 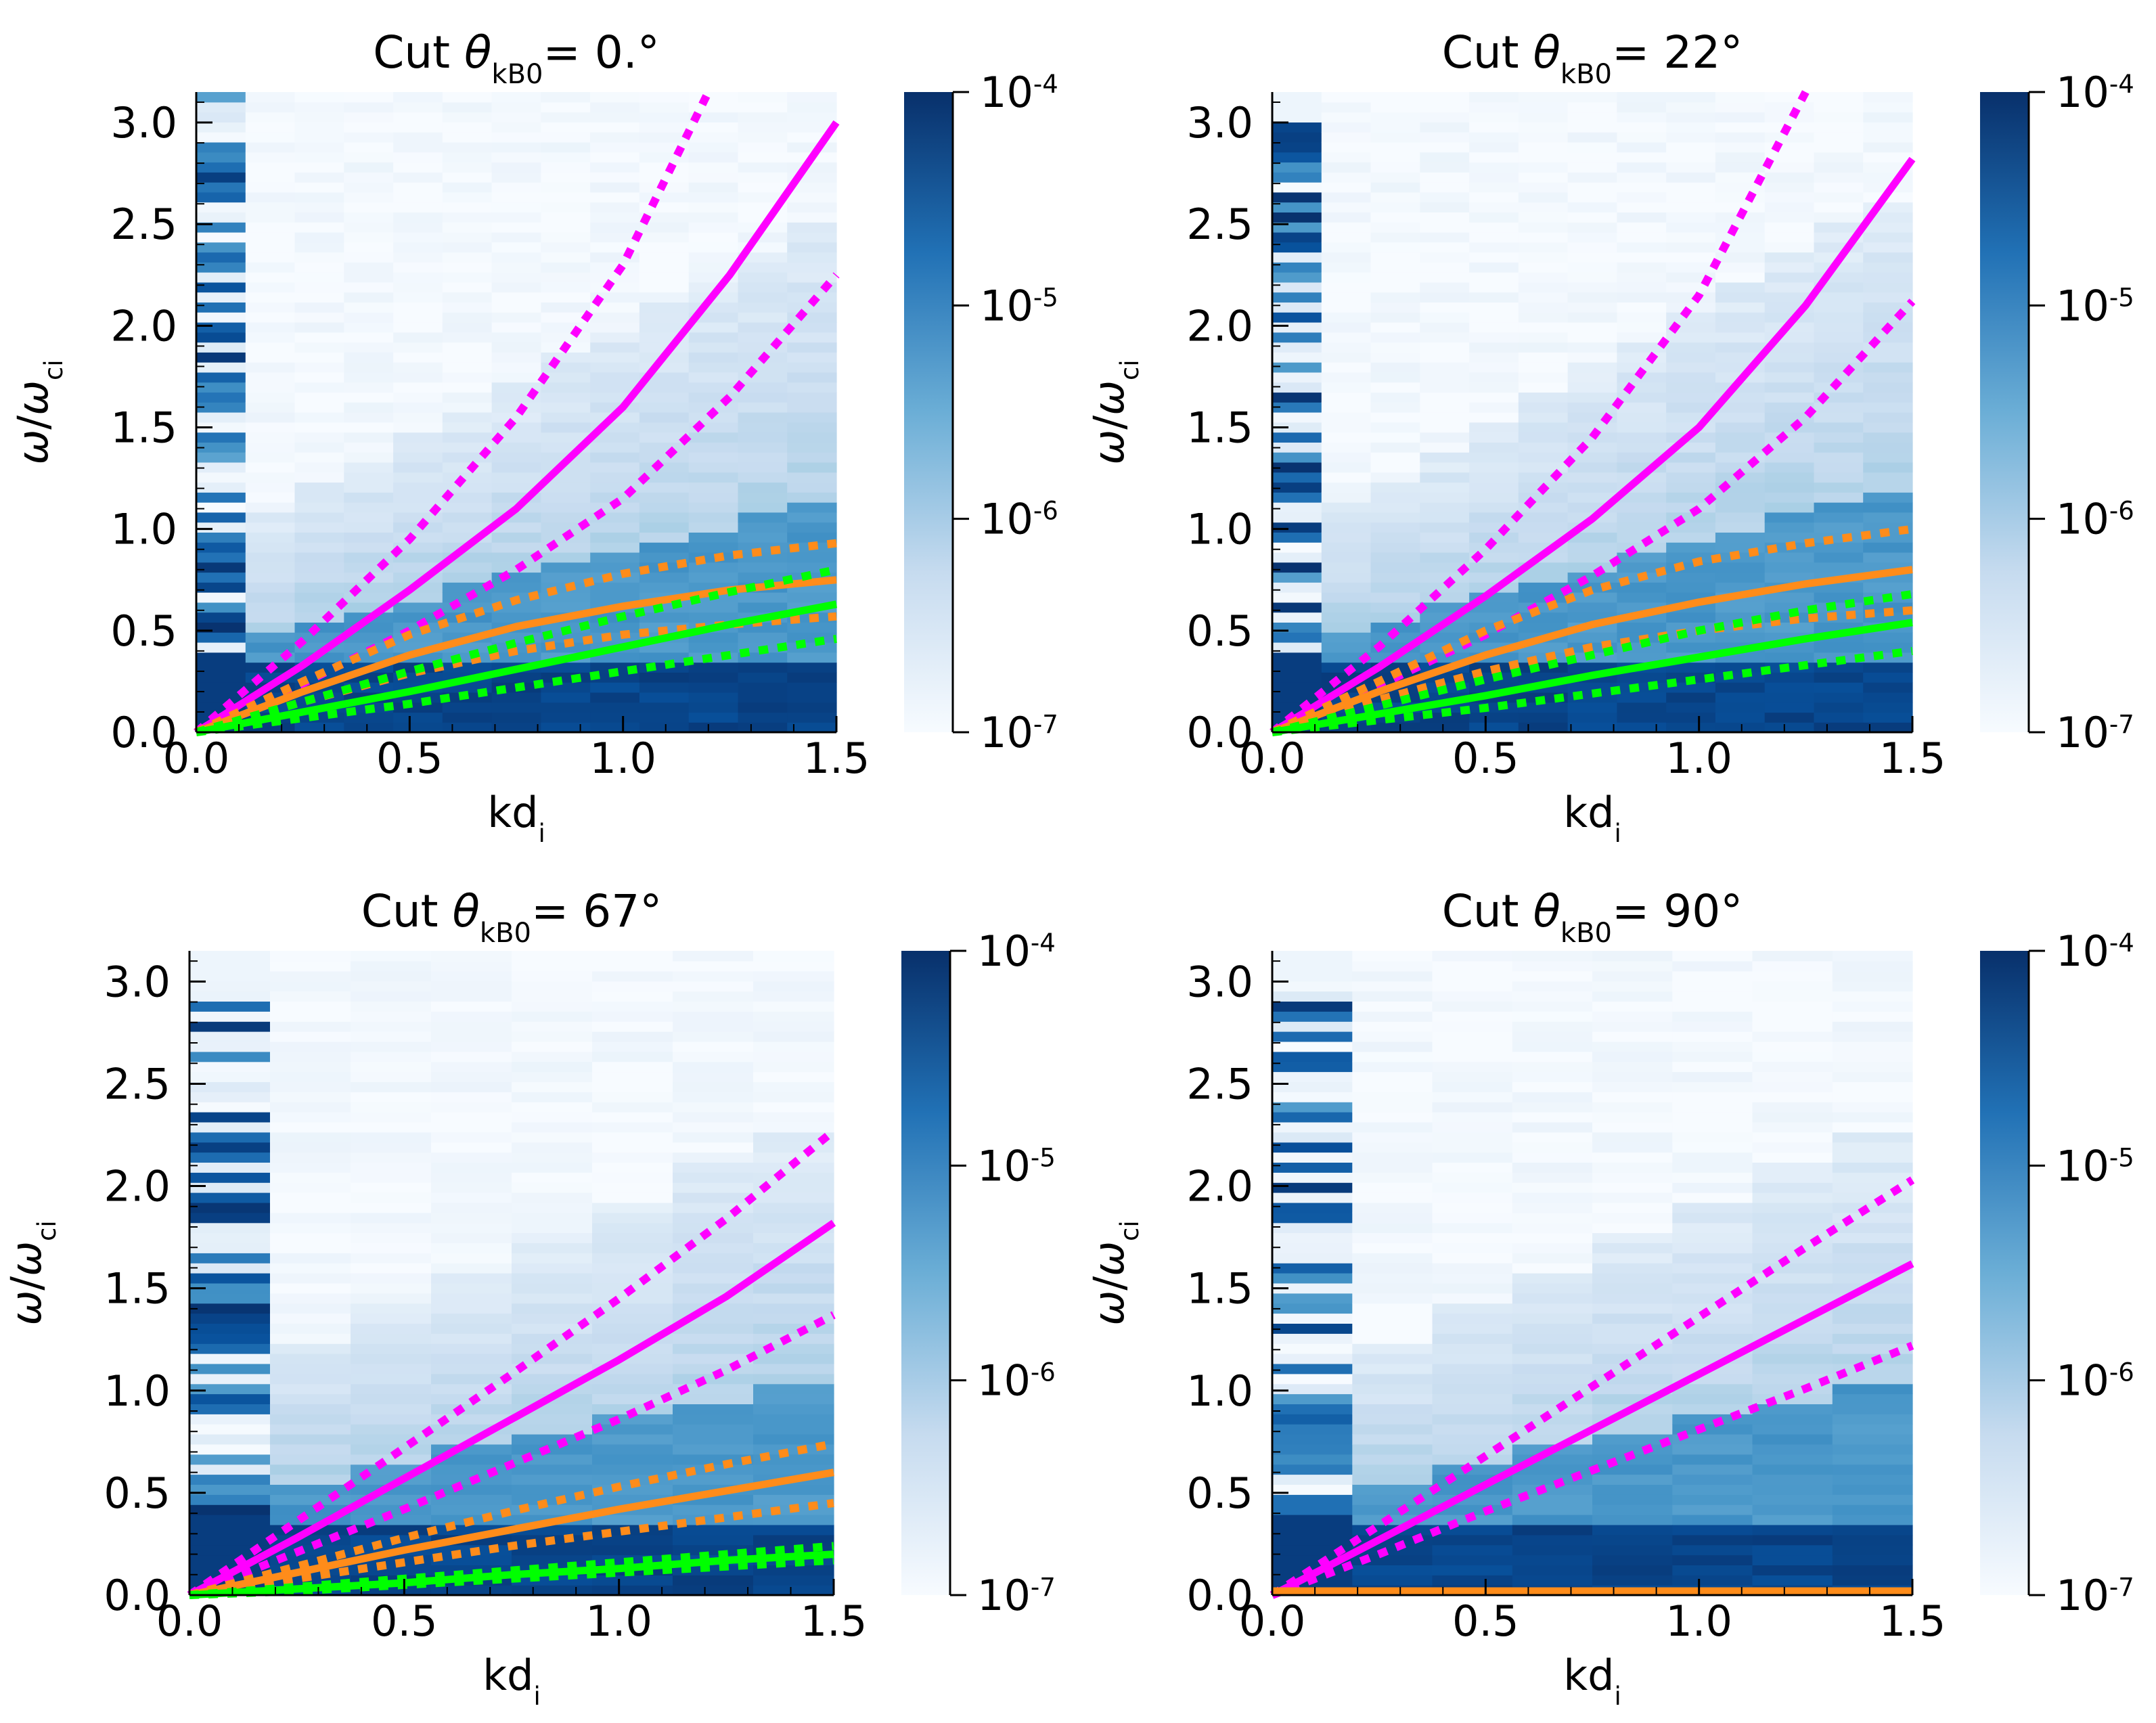 What do you see at coordinates (1045, 84) in the screenshot?
I see `colorbar-tick-label-part: -4` at bounding box center [1045, 84].